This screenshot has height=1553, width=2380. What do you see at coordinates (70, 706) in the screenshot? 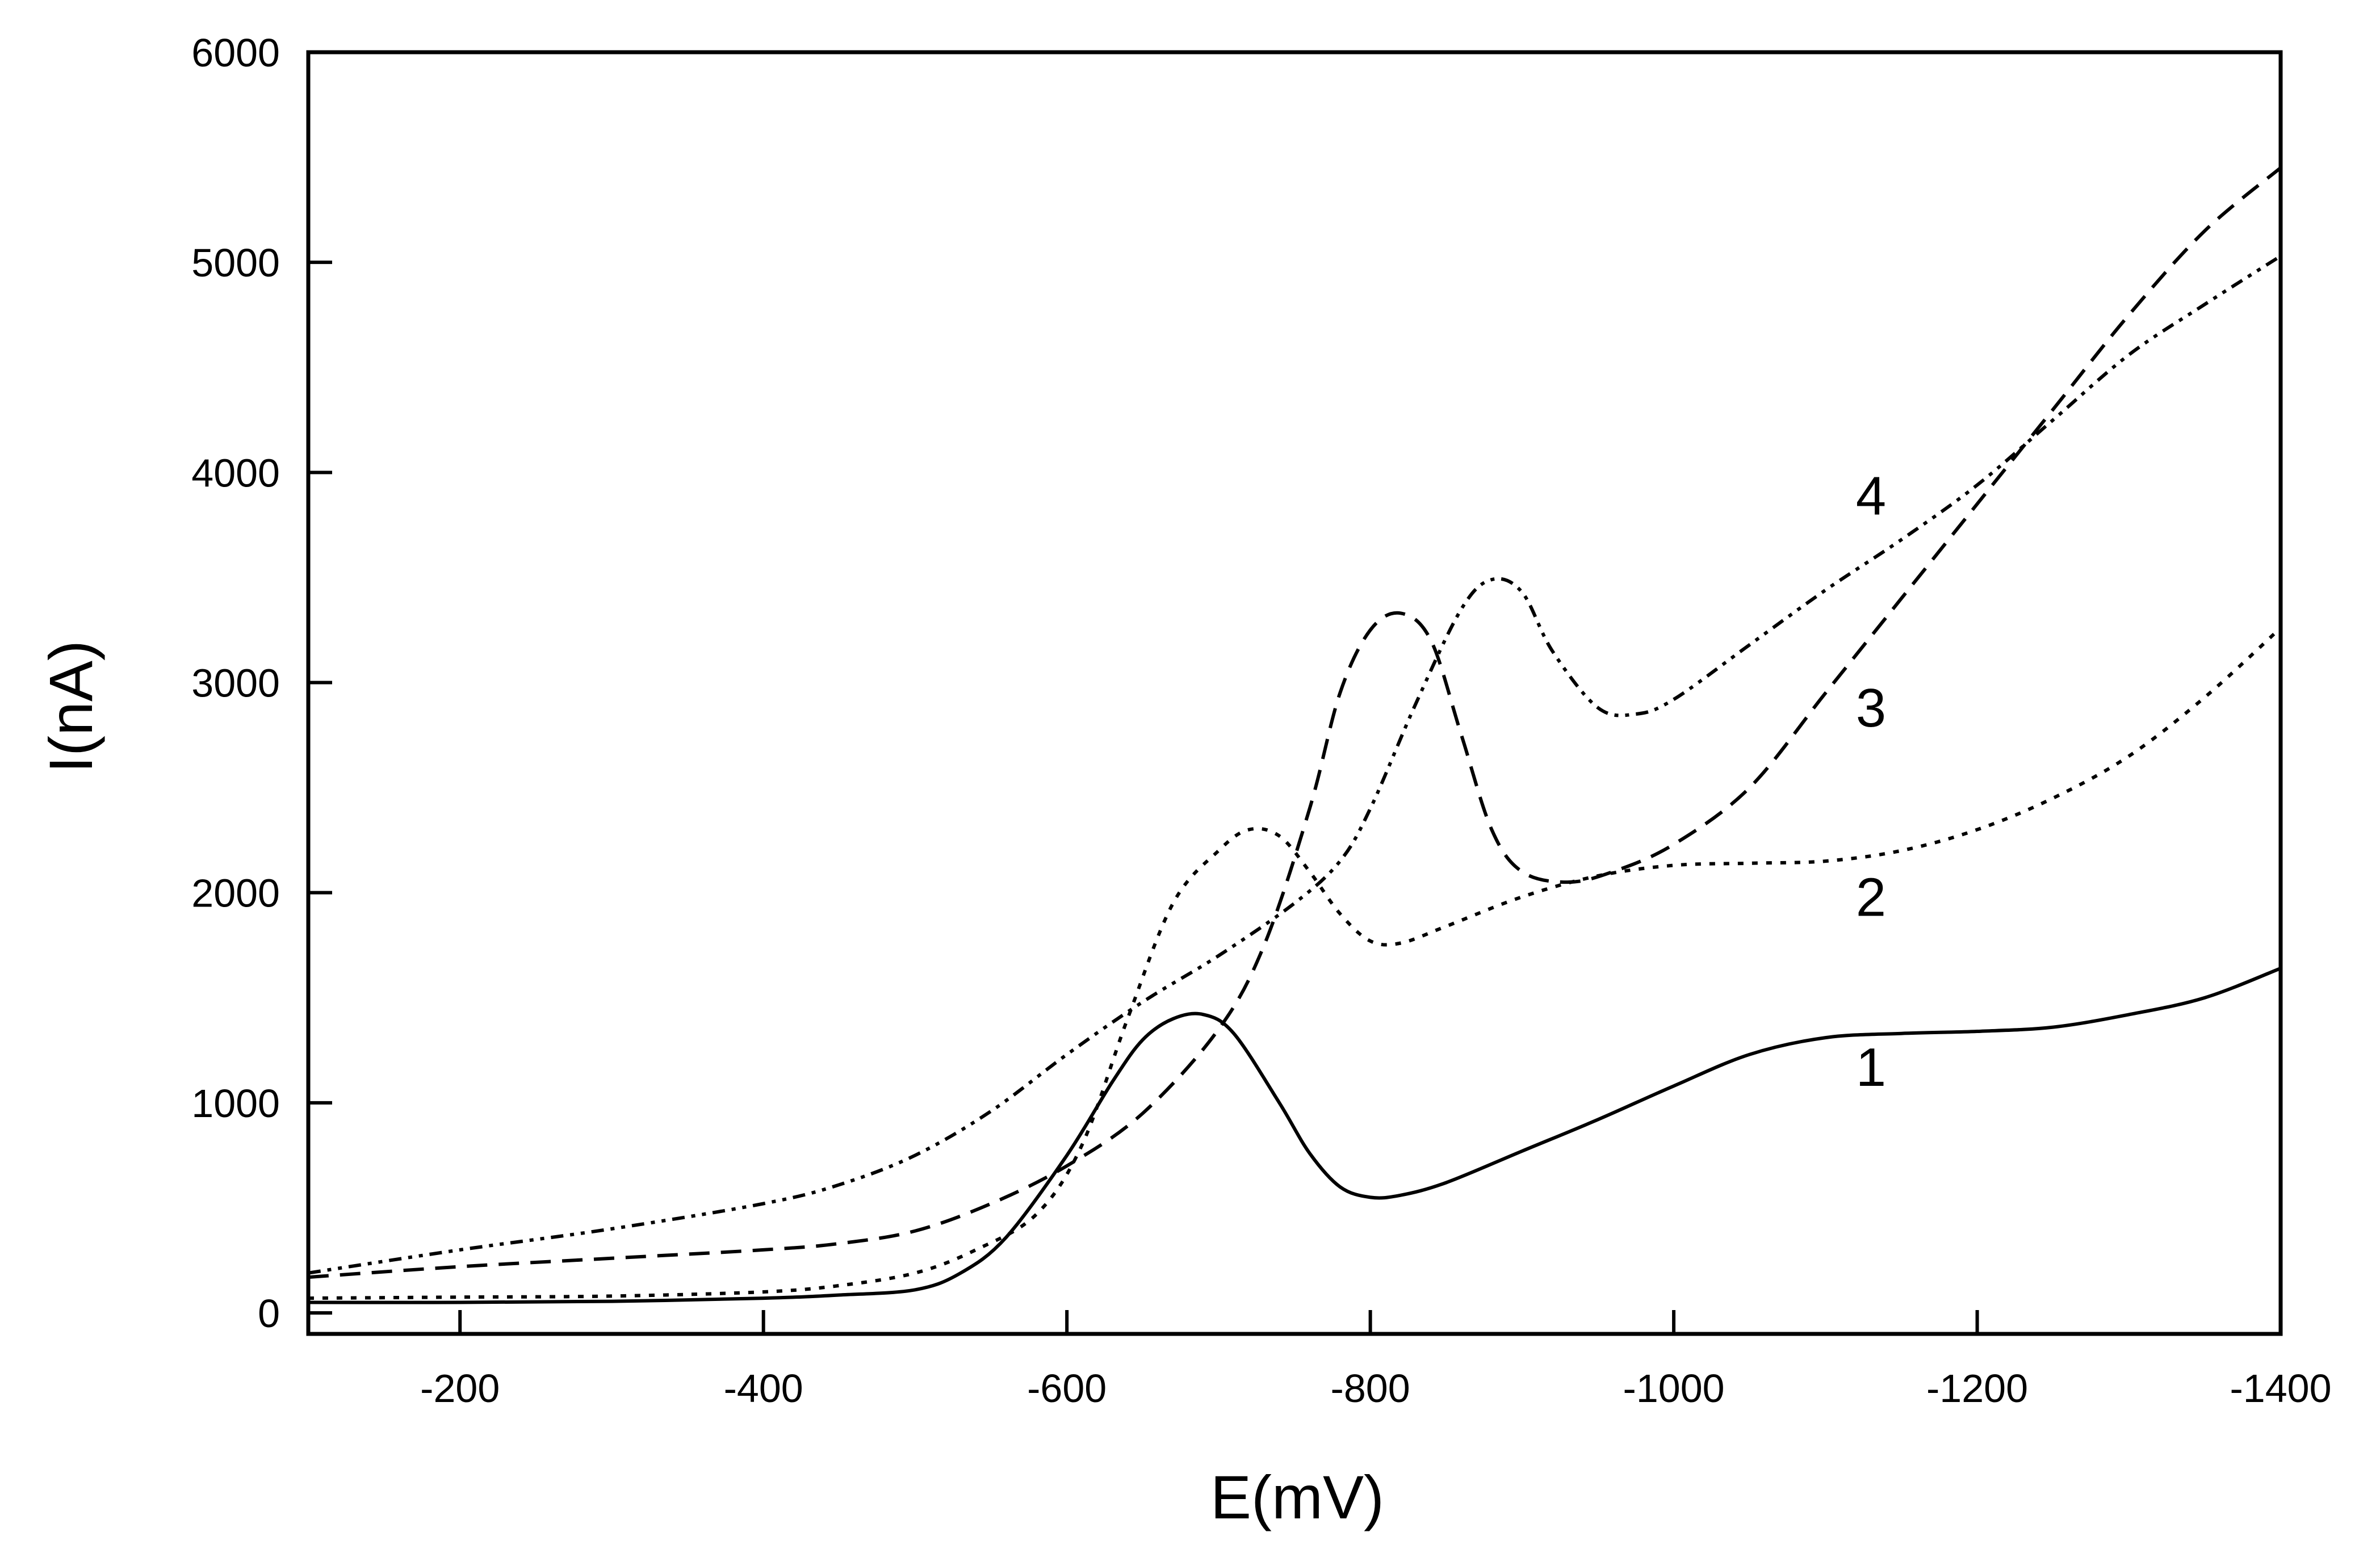
I see `y-axis-title: I(nA)` at bounding box center [70, 706].